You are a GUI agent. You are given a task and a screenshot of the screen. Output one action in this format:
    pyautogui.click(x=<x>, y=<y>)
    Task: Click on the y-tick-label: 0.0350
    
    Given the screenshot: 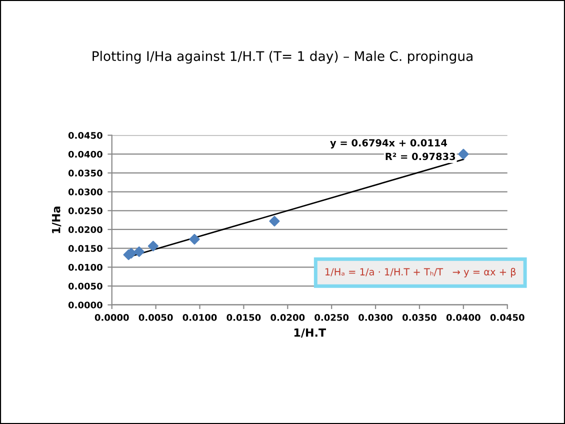 What is the action you would take?
    pyautogui.click(x=85, y=173)
    